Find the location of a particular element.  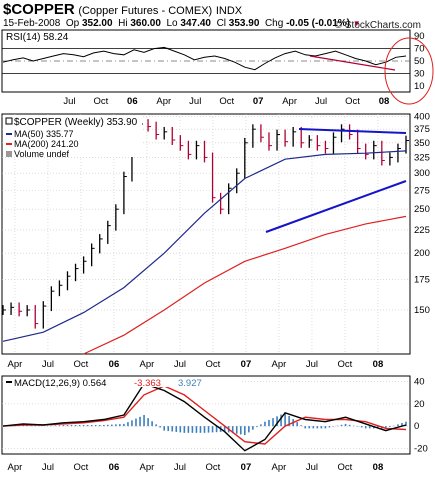

rsi-trendline is located at coordinates (352, 63).